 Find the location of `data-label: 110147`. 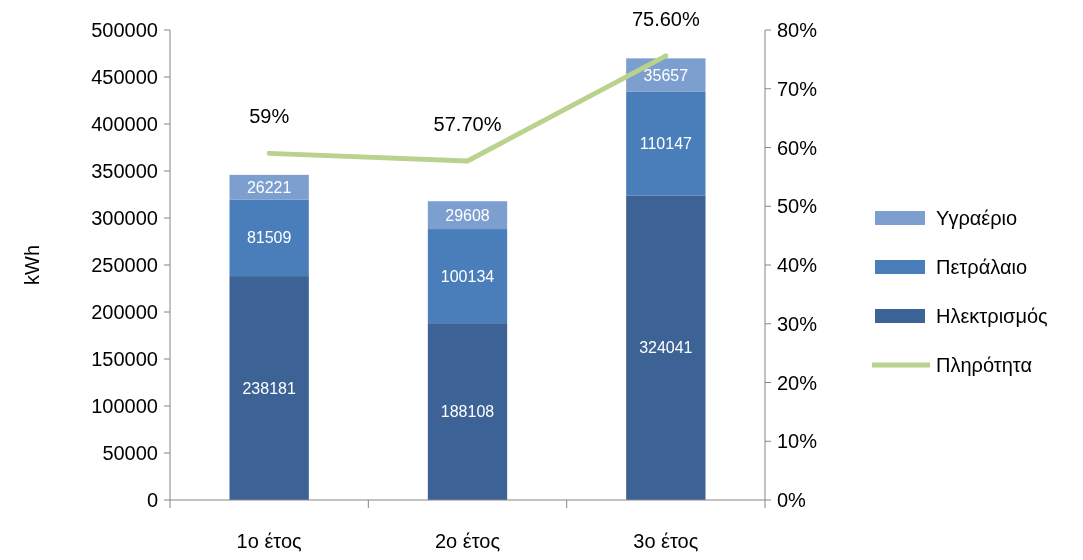

data-label: 110147 is located at coordinates (666, 144).